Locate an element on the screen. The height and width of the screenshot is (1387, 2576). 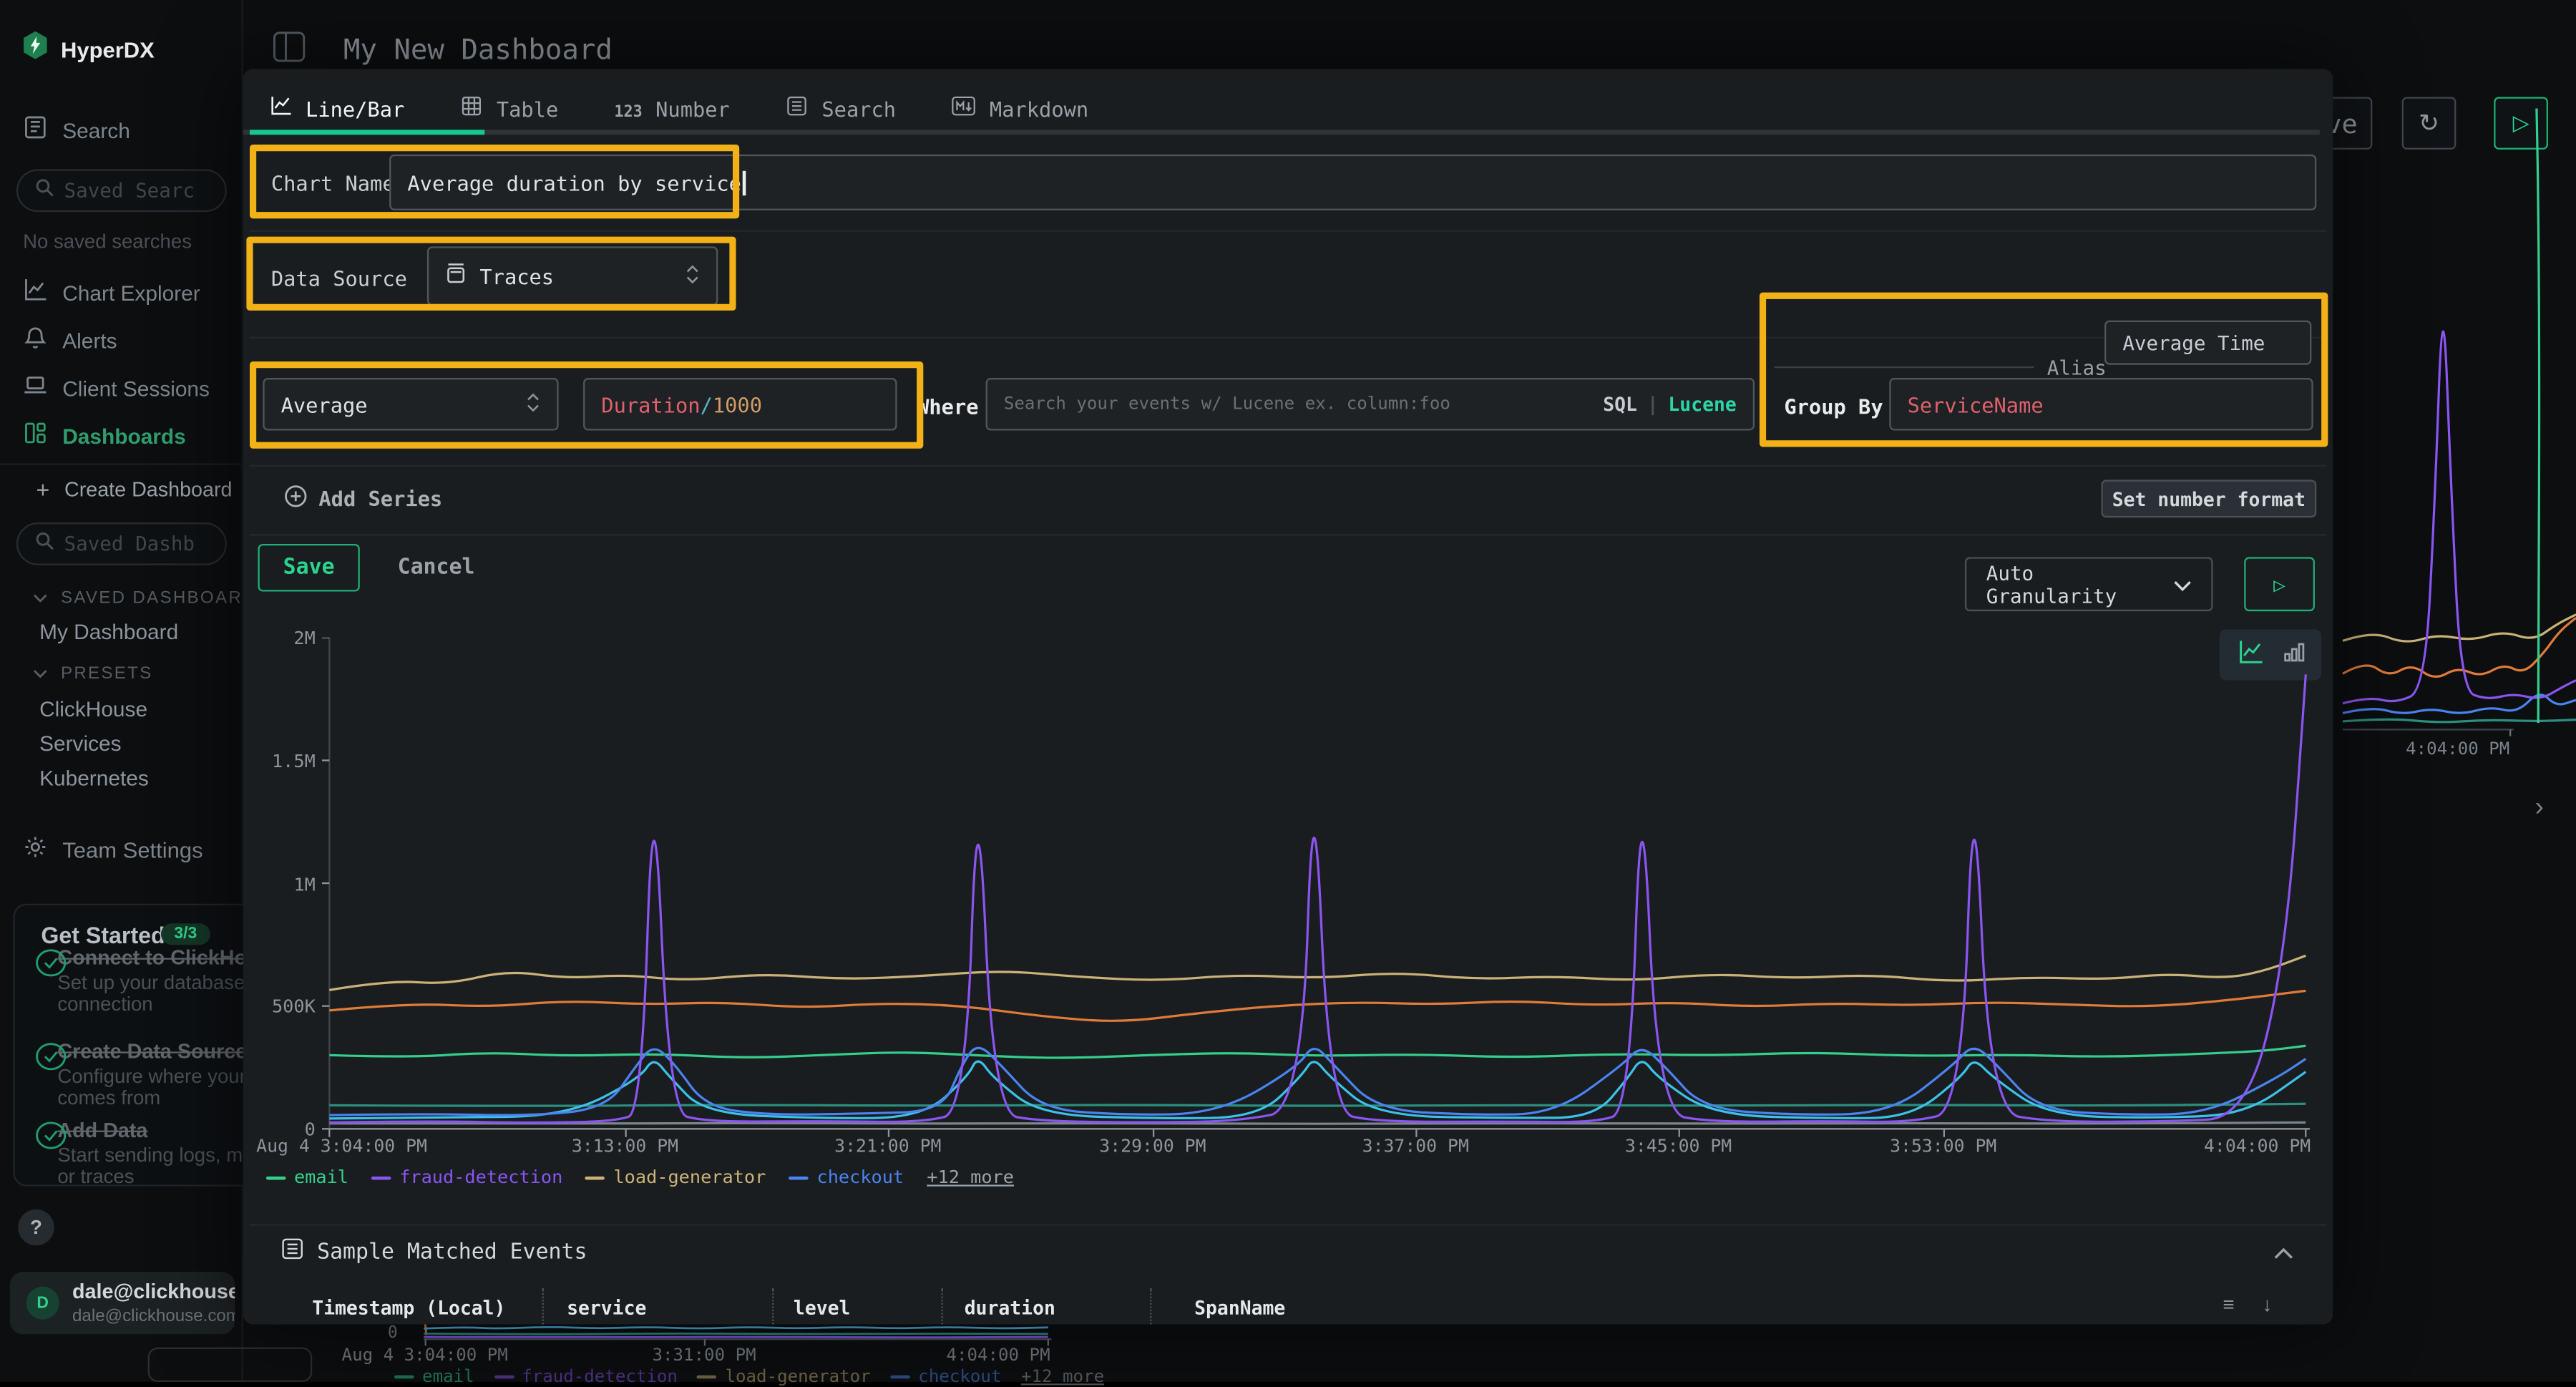
x-tick-label: 3:13:00 PM is located at coordinates (625, 1146).